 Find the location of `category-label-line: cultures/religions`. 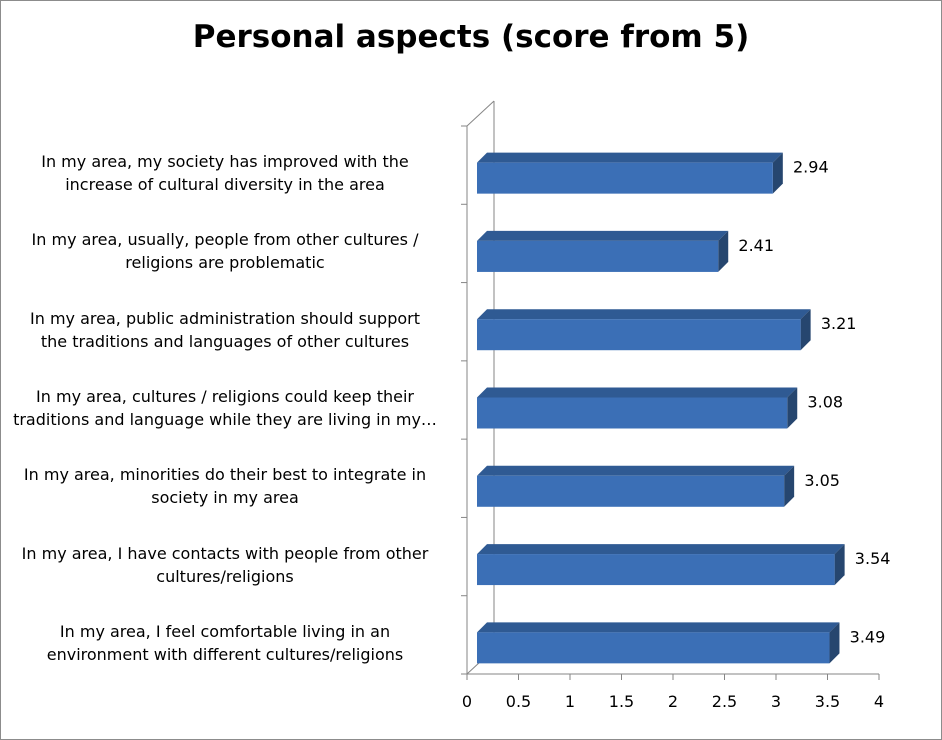

category-label-line: cultures/religions is located at coordinates (225, 576).